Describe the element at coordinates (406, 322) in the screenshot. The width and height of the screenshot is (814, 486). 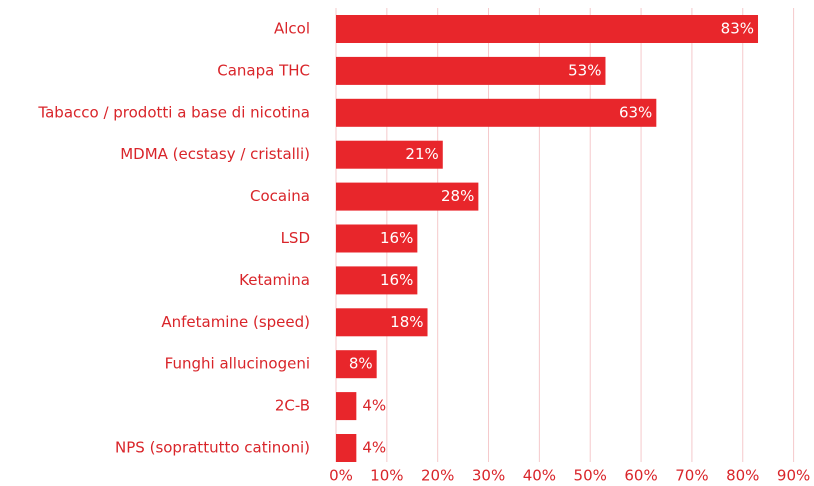
I see `value-label: 18%` at that location.